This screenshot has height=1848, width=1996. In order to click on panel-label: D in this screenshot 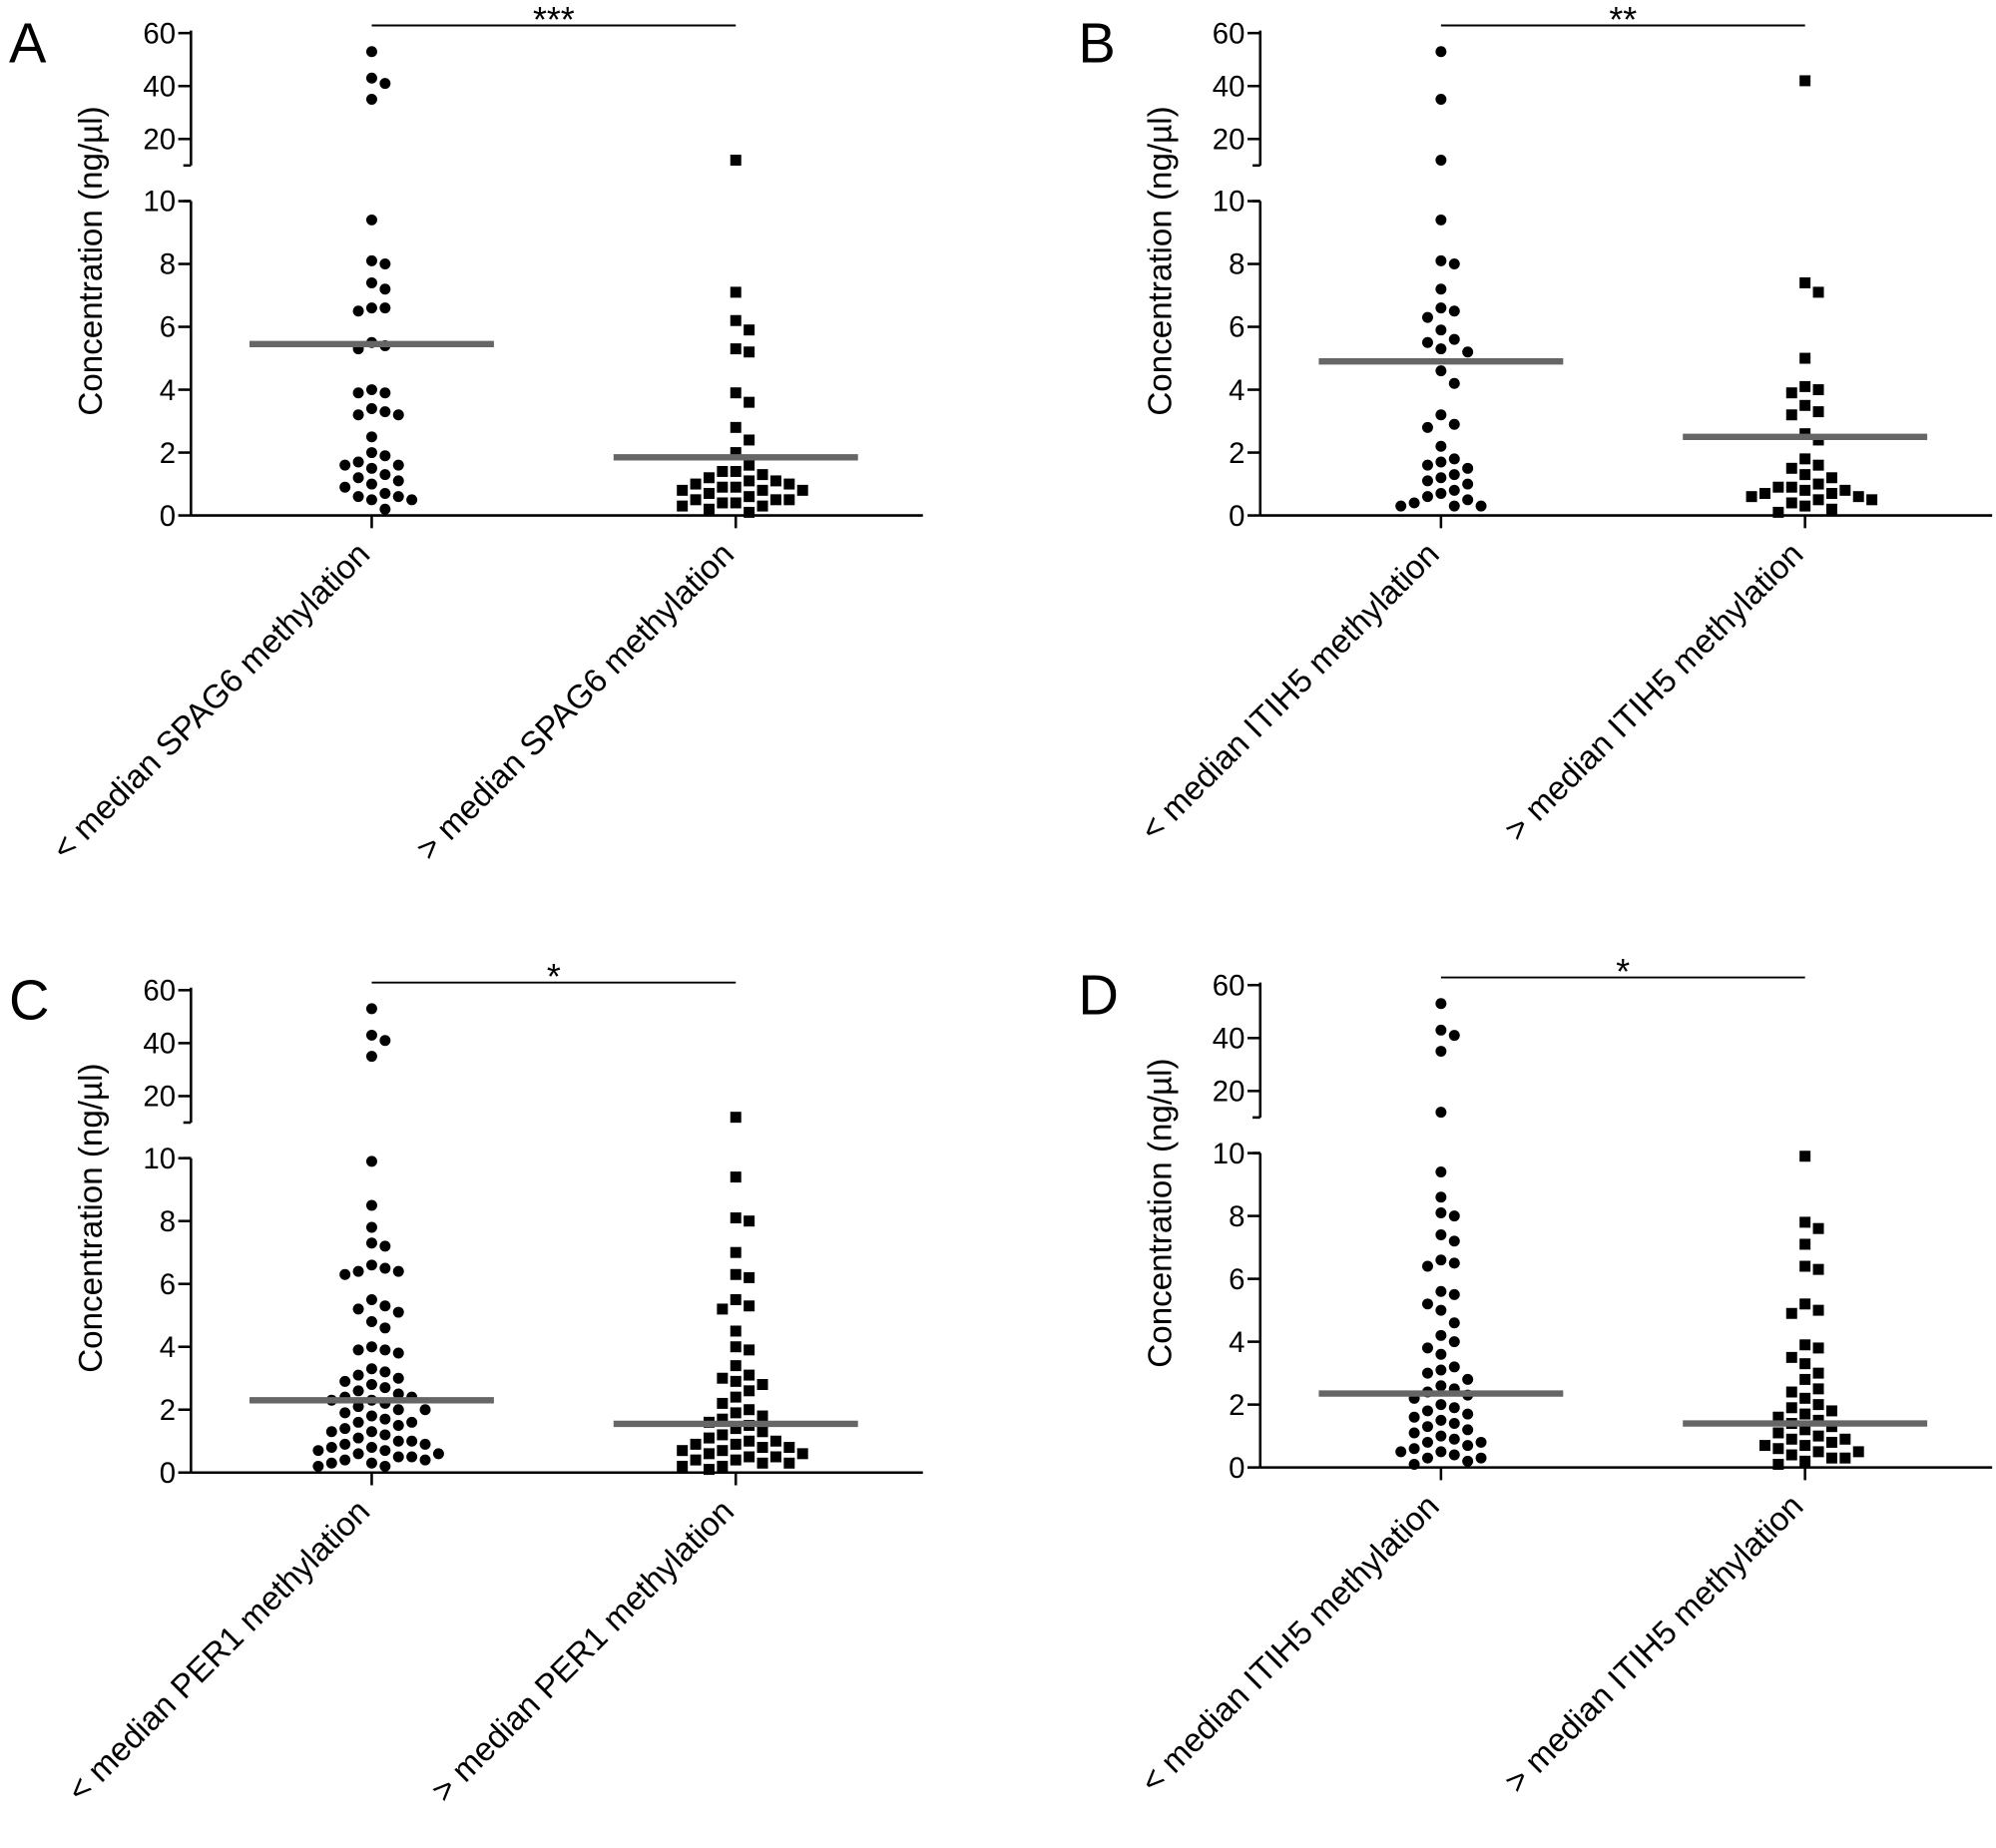, I will do `click(1098, 996)`.